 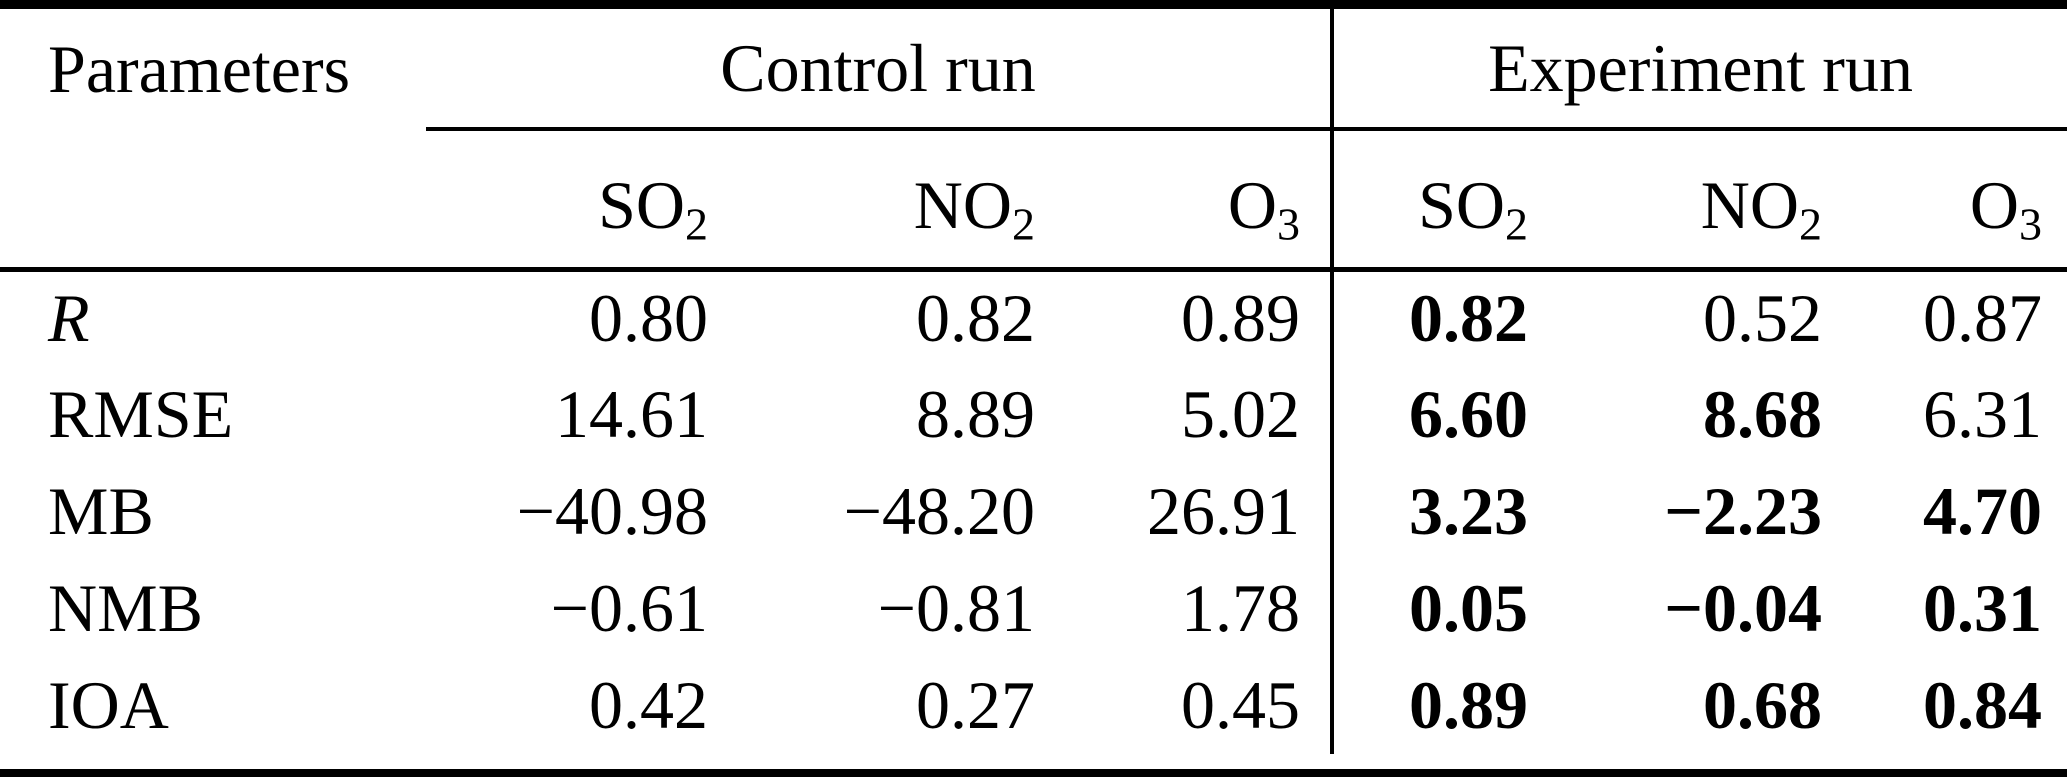 I want to click on value-cell: 1.78, so click(x=1240, y=608).